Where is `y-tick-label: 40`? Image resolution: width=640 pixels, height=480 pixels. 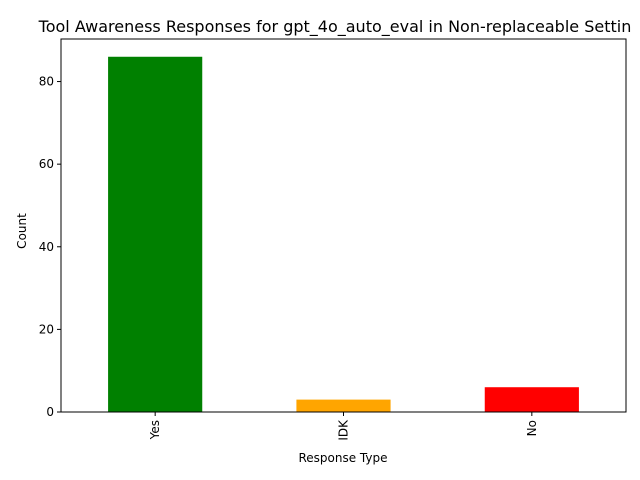 y-tick-label: 40 is located at coordinates (46, 247).